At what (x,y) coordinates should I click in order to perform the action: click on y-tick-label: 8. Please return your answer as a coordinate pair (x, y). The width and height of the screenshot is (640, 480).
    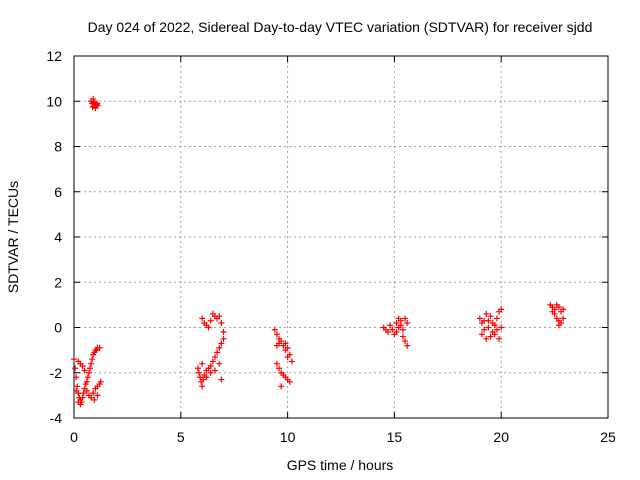
    Looking at the image, I should click on (58, 147).